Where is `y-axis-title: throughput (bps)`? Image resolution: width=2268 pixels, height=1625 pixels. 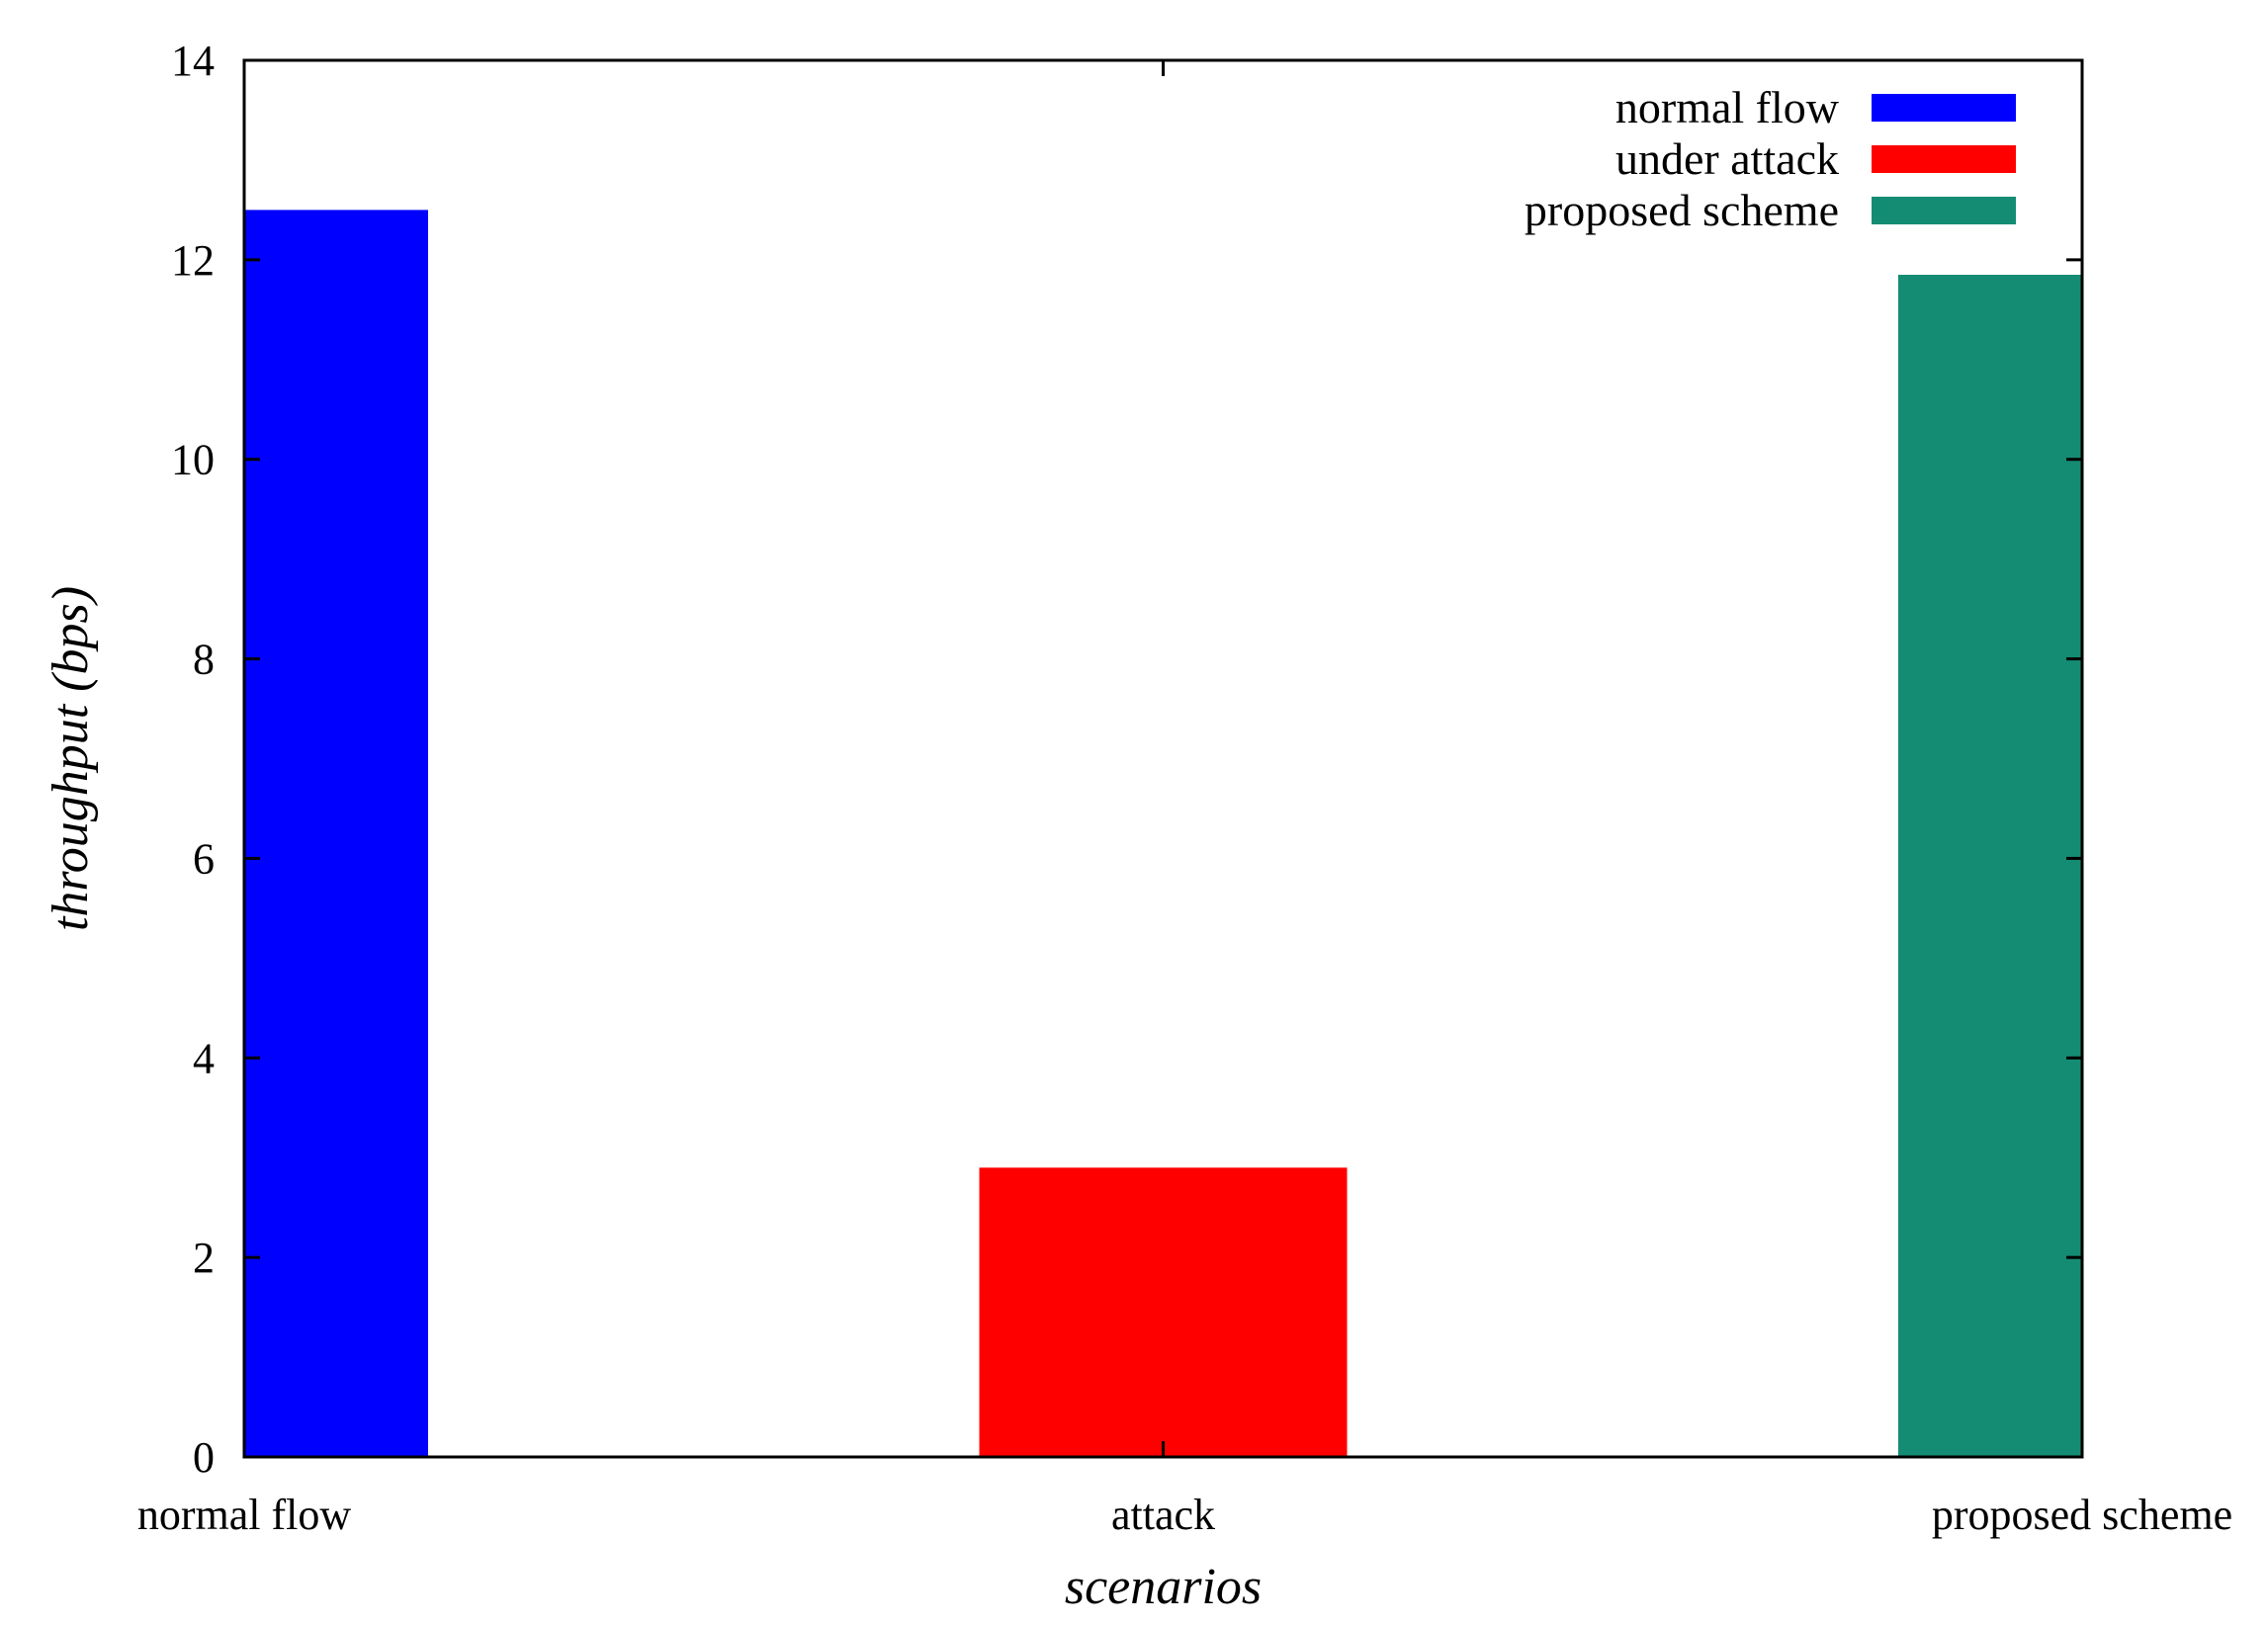 y-axis-title: throughput (bps) is located at coordinates (71, 758).